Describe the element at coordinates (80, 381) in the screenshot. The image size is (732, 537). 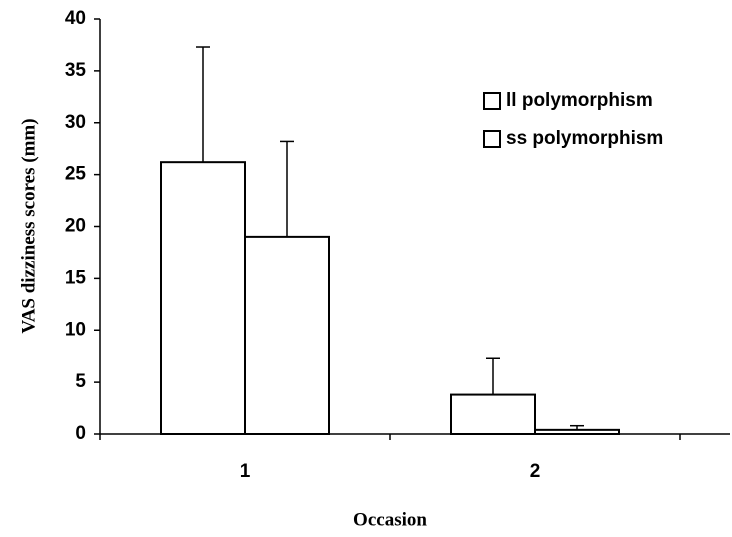
I see `y-tick-label: 5` at that location.